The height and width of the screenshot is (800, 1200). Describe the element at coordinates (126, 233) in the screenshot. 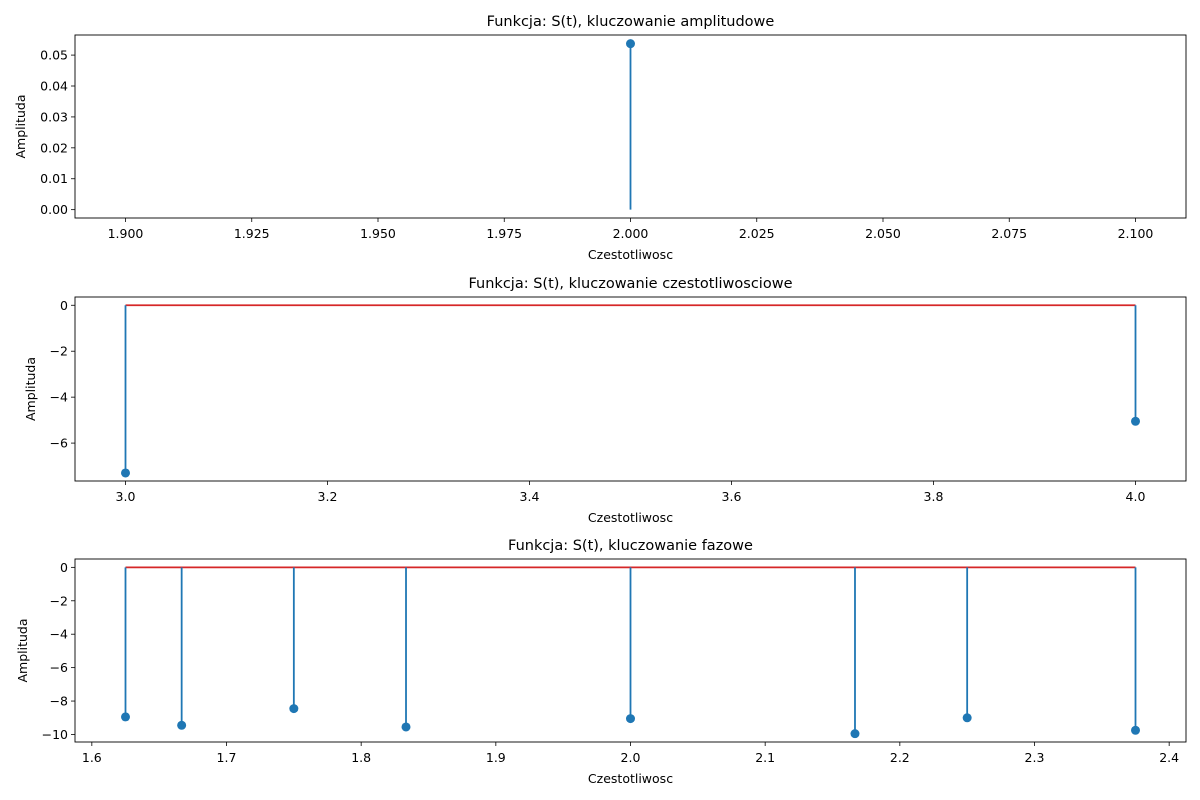

I see `x-tick-label: 1.900` at that location.